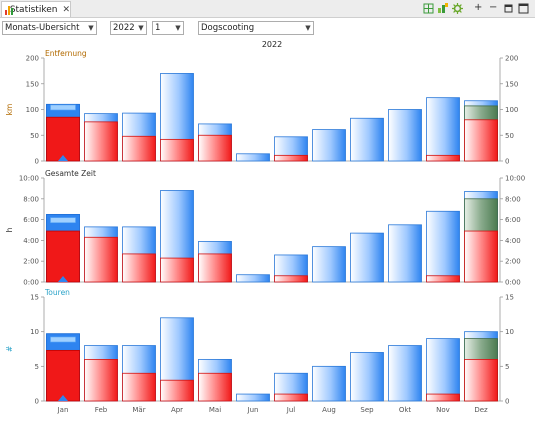 This screenshot has width=535, height=422. I want to click on y-tick-label-right: 5, so click(507, 367).